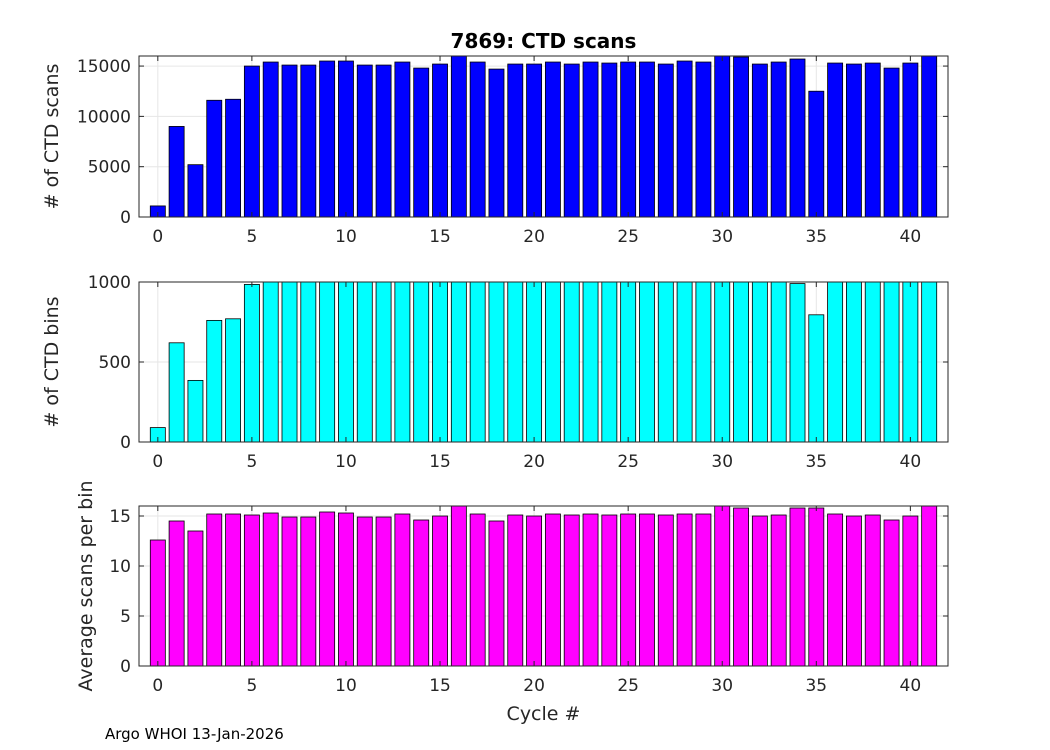 The width and height of the screenshot is (1050, 750). I want to click on x-axis-label: Cycle #, so click(544, 714).